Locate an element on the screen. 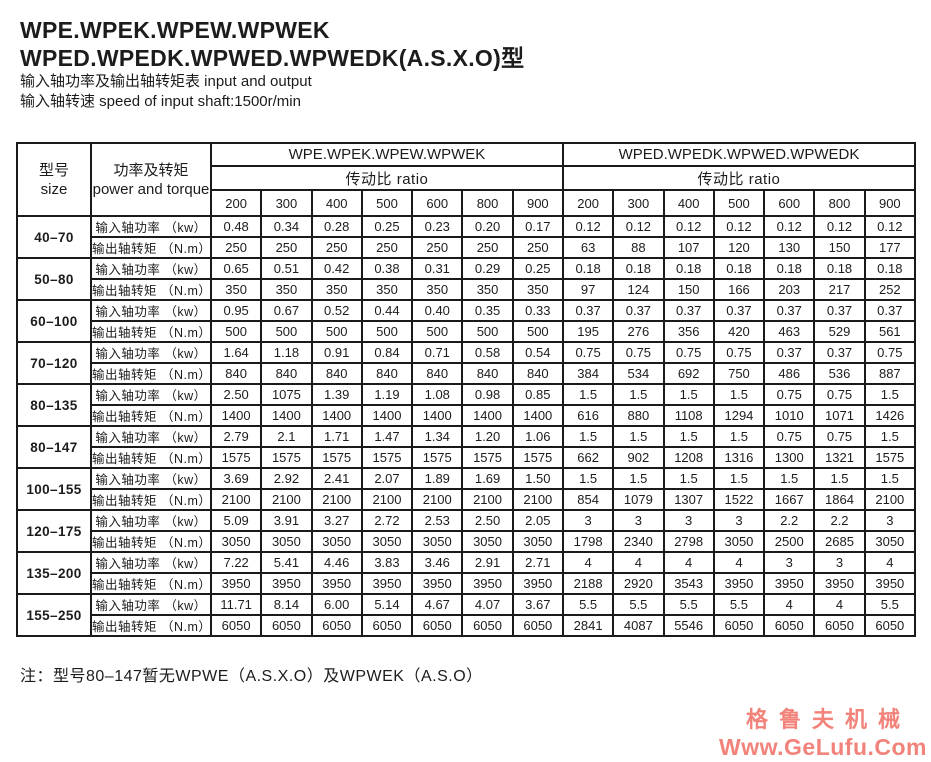 This screenshot has height=762, width=931. power-torque-column-header: 功率及转矩 power and torque is located at coordinates (151, 179).